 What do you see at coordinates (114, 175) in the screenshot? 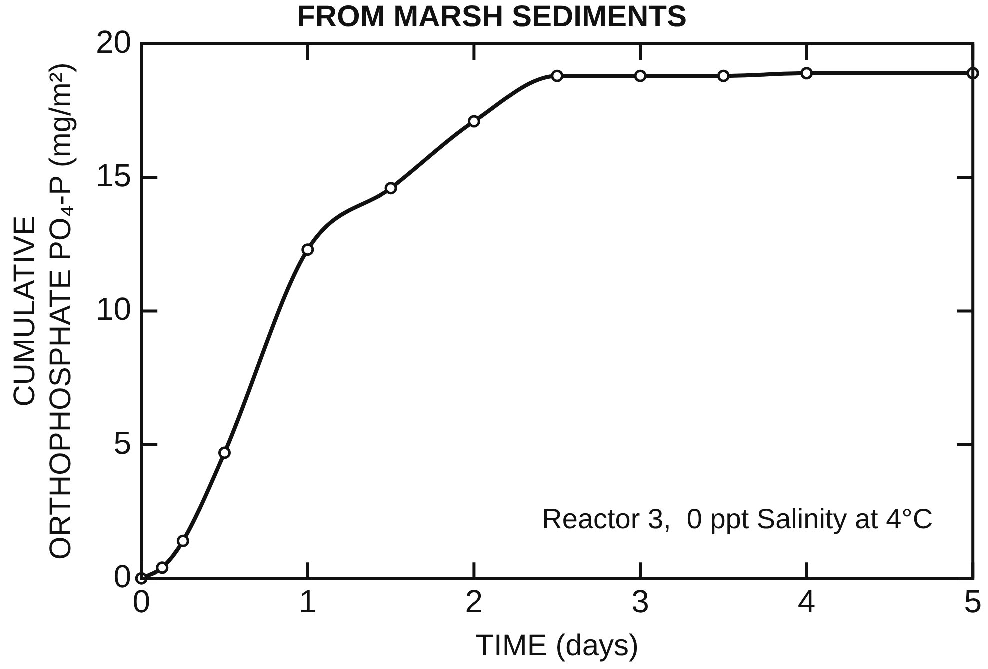
I see `y-tick-label: 15` at bounding box center [114, 175].